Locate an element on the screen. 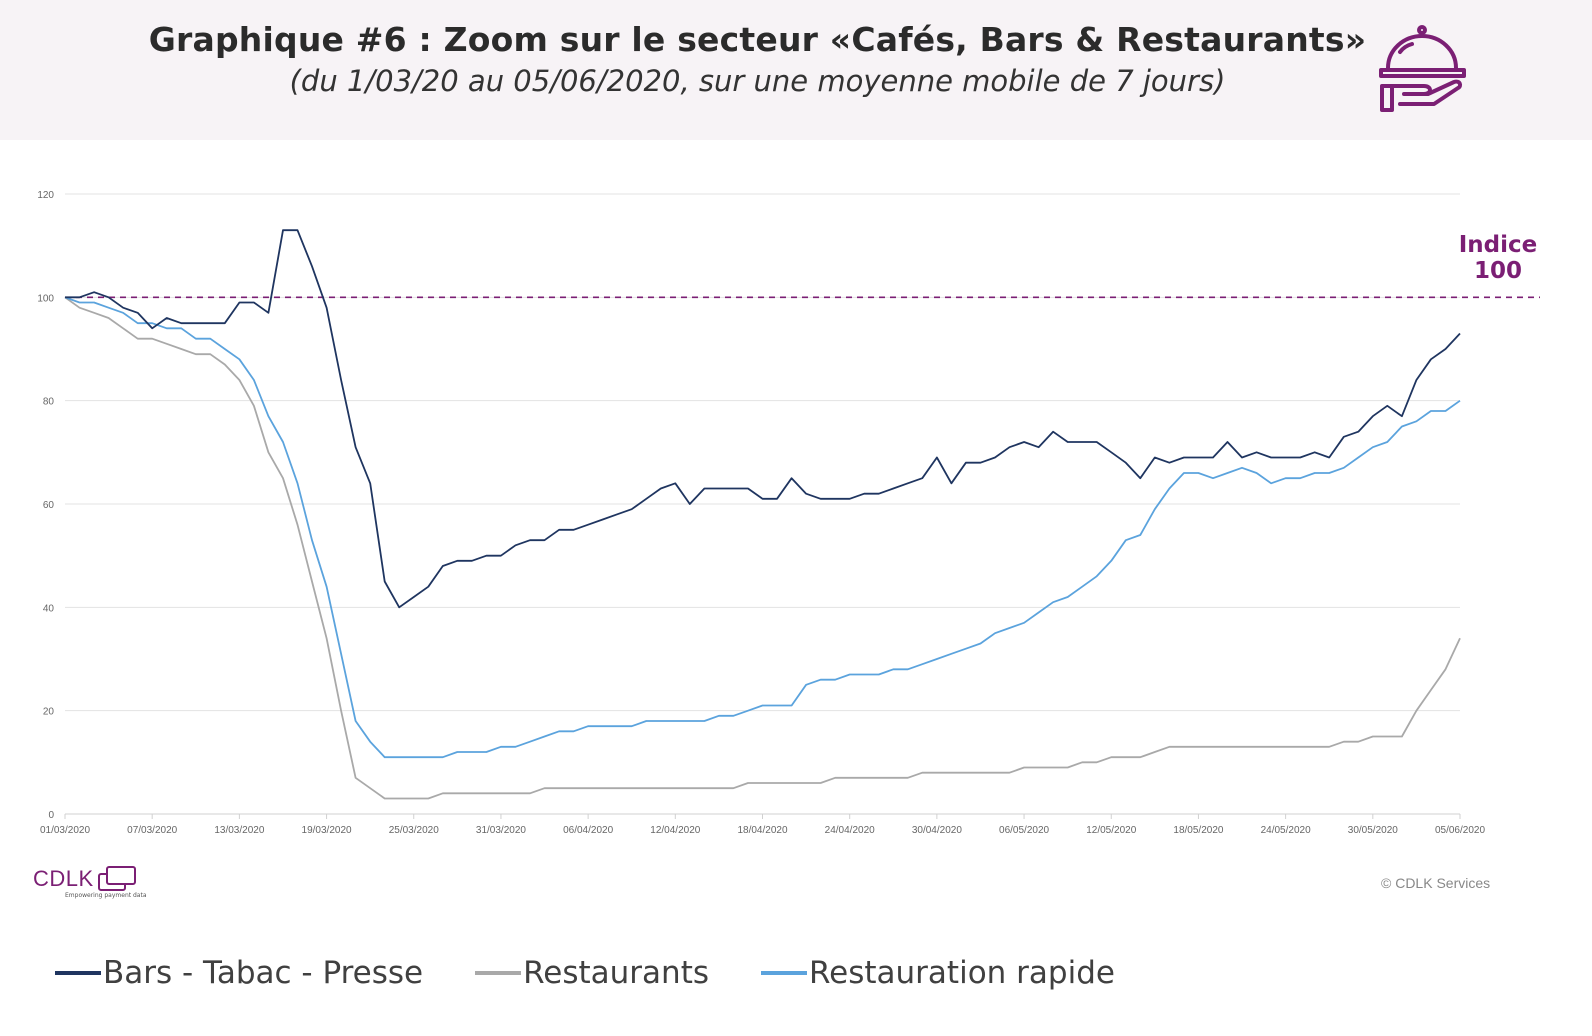 The width and height of the screenshot is (1592, 1036). legend-item-restaurants: Restaurants is located at coordinates (592, 973).